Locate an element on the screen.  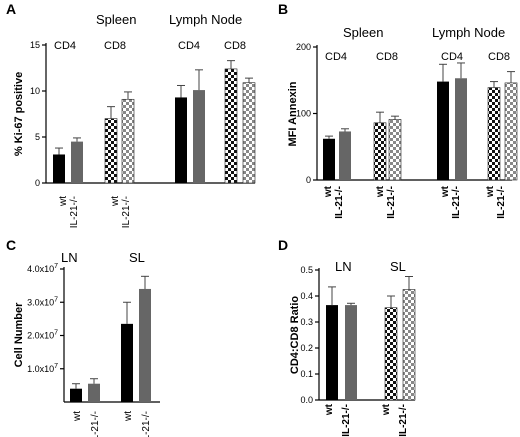
panel-d-ytick-label-4: 0.3 is located at coordinates (306, 322).